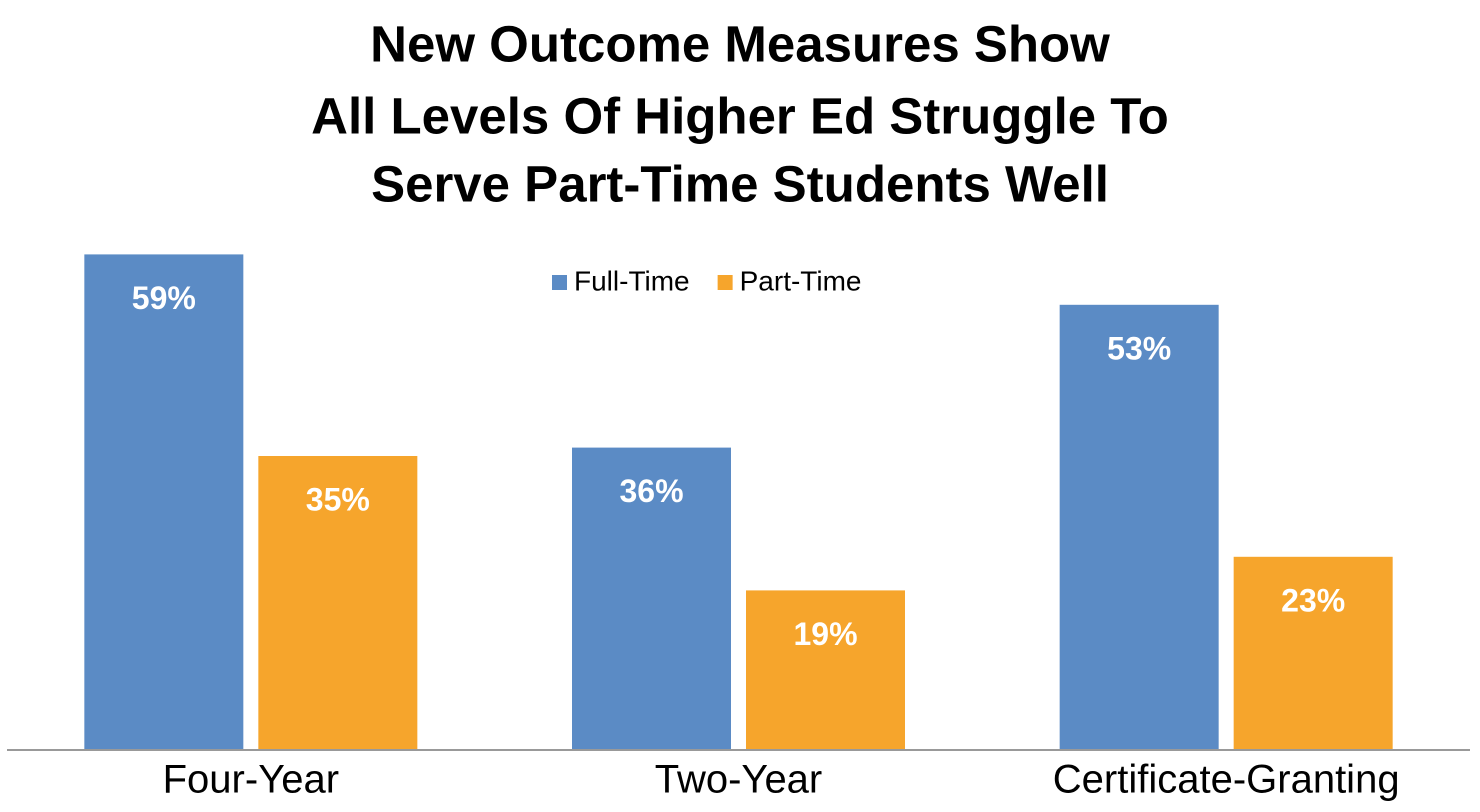 The height and width of the screenshot is (812, 1480). Describe the element at coordinates (801, 280) in the screenshot. I see `legend-label: Part-Time` at that location.